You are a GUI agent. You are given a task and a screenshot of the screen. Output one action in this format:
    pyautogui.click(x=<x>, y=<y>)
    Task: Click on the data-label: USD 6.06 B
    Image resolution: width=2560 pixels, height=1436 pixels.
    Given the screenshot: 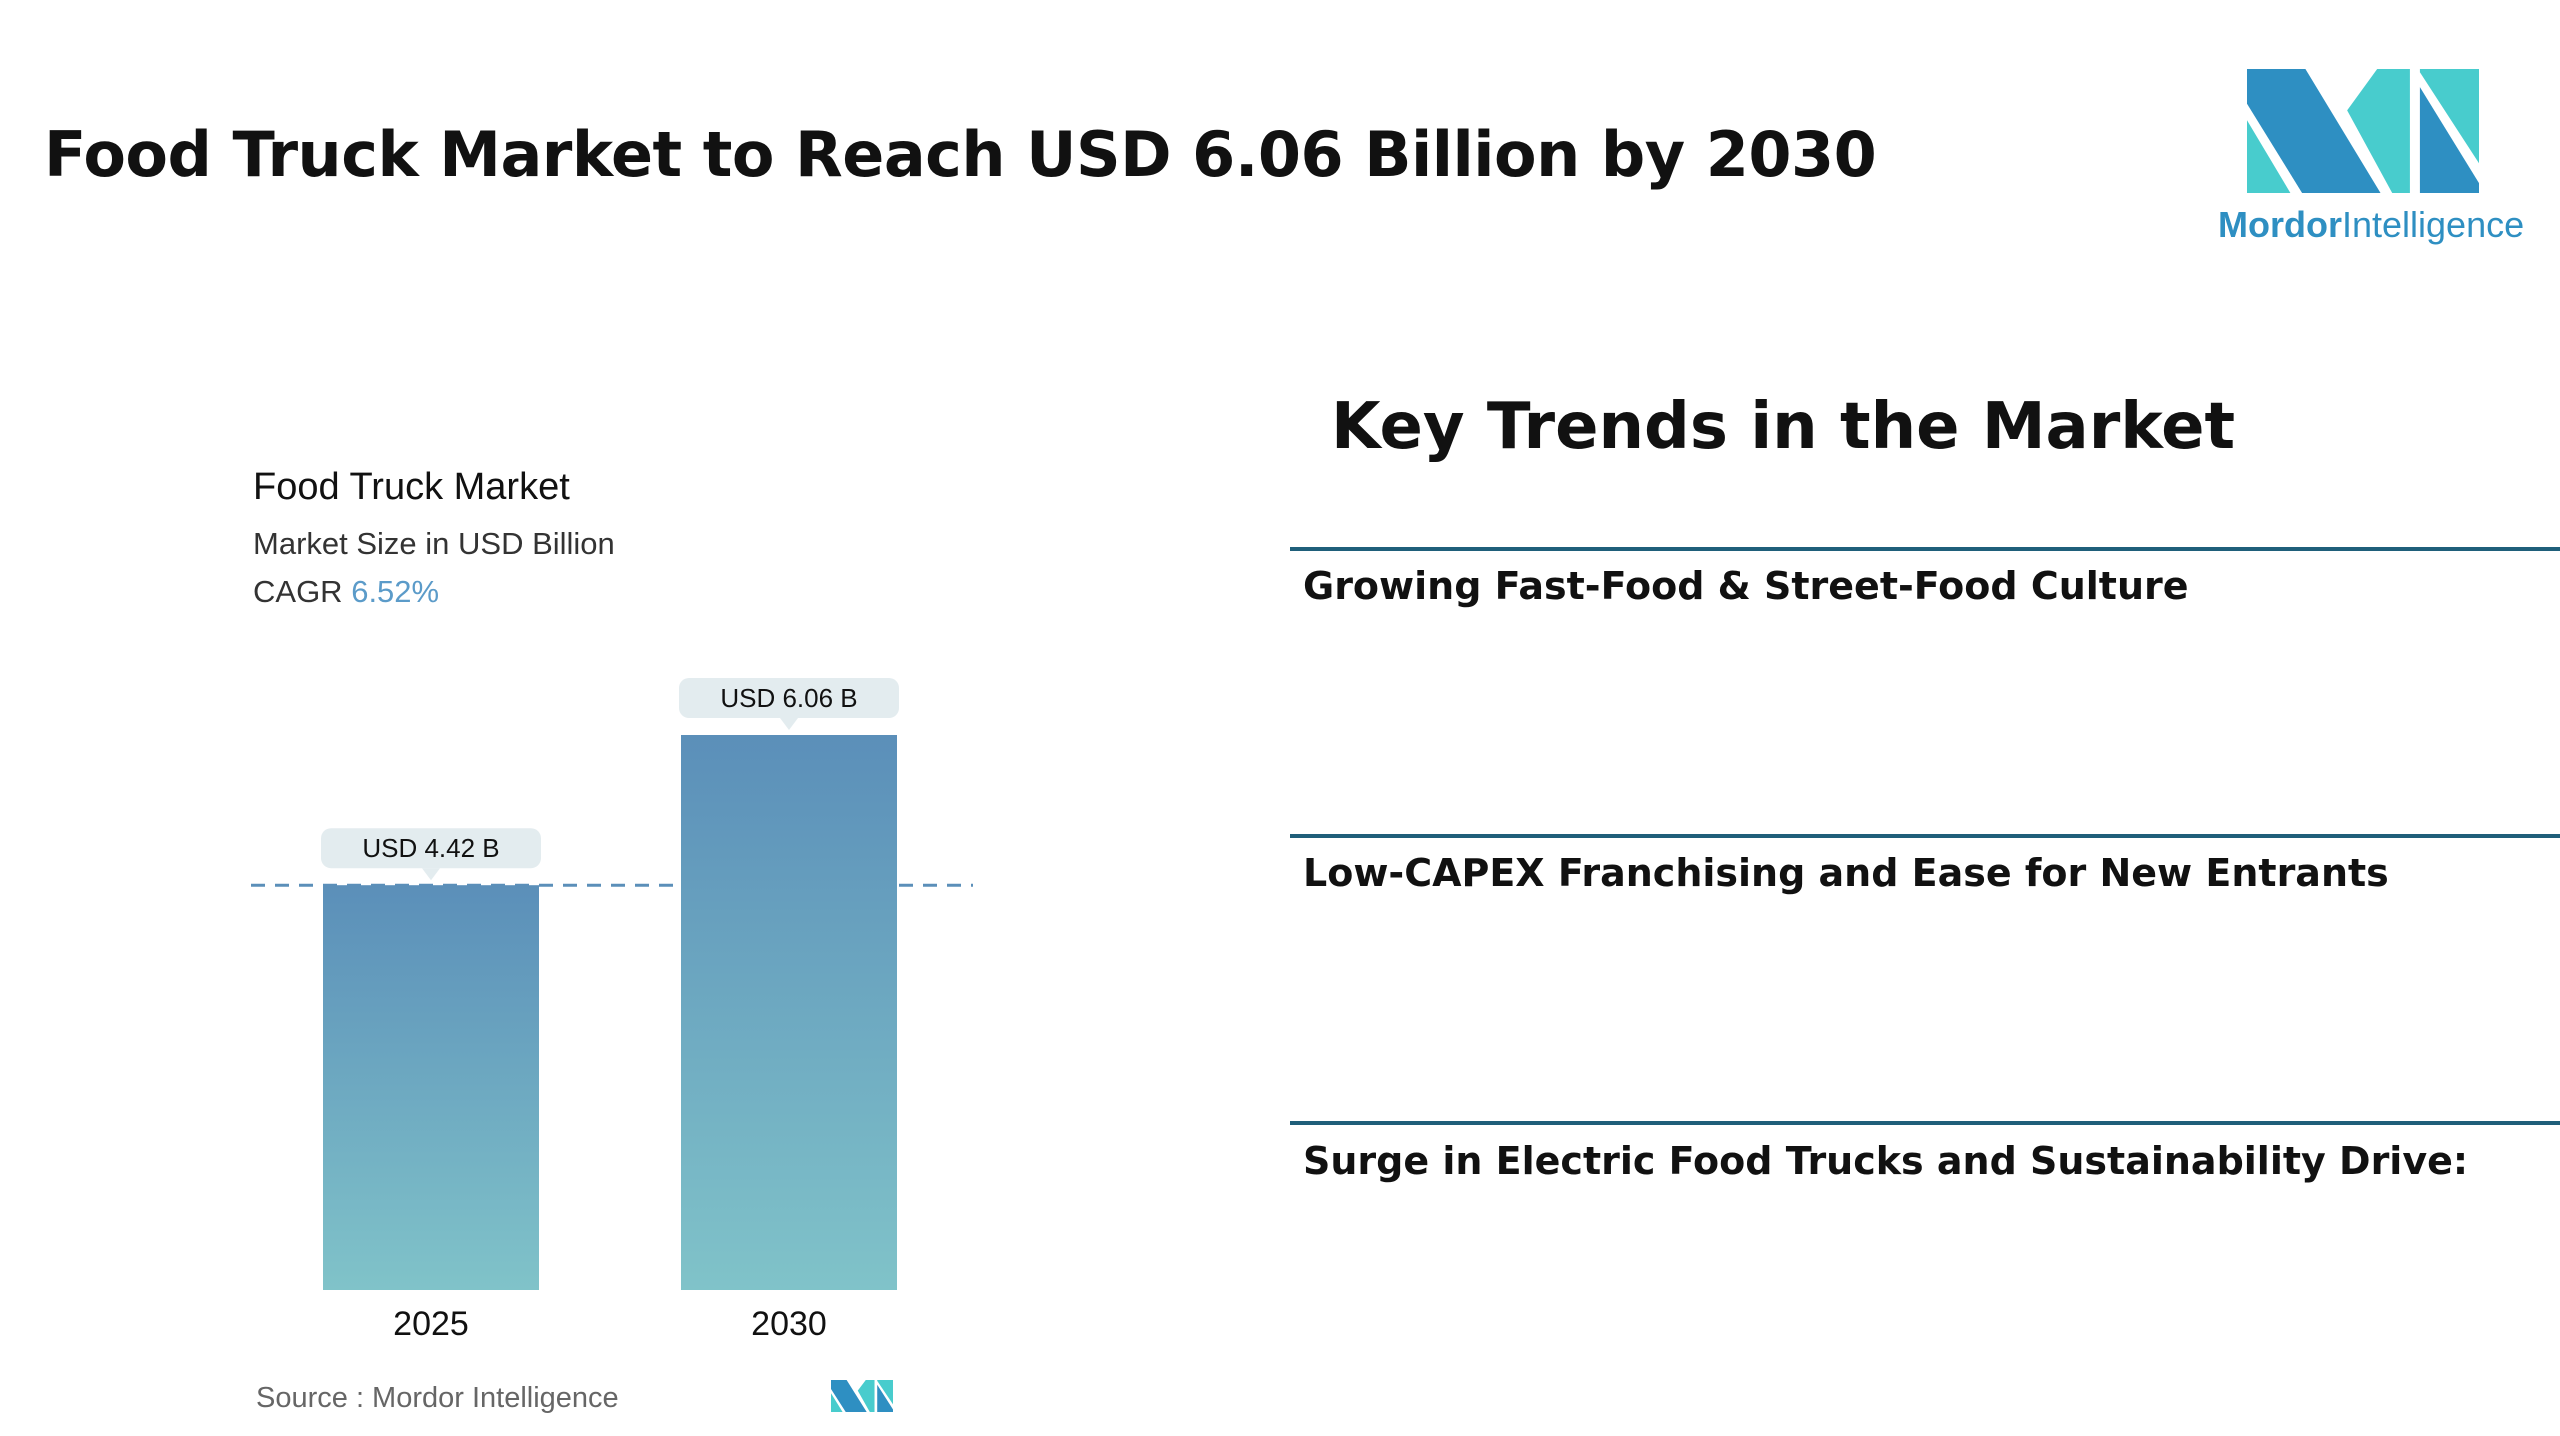 What is the action you would take?
    pyautogui.click(x=788, y=698)
    